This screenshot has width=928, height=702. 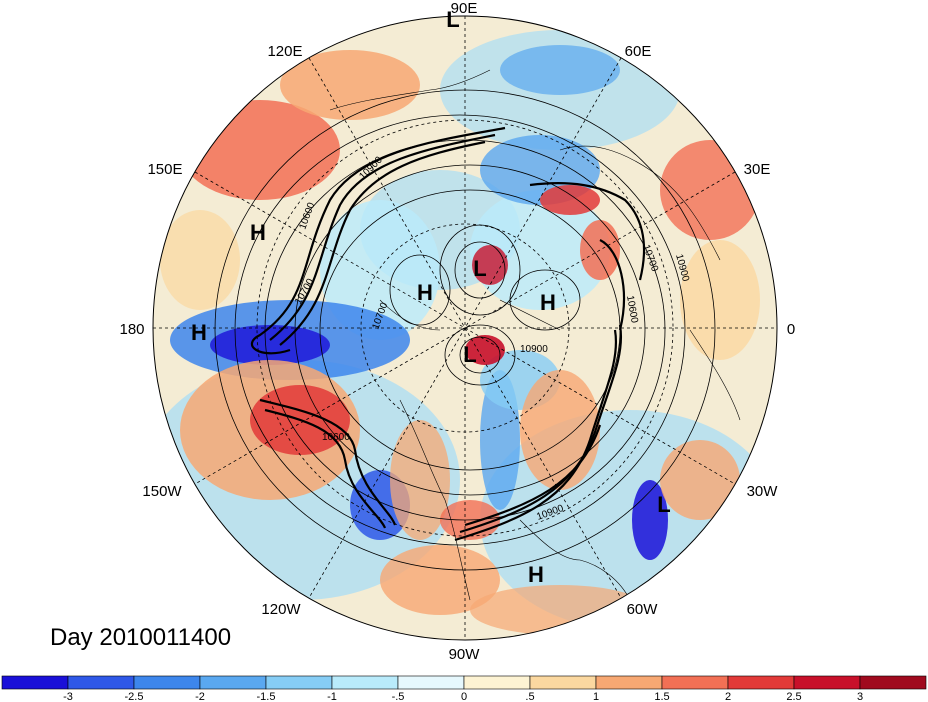 I want to click on colorbar-tick-label: 3, so click(x=860, y=696).